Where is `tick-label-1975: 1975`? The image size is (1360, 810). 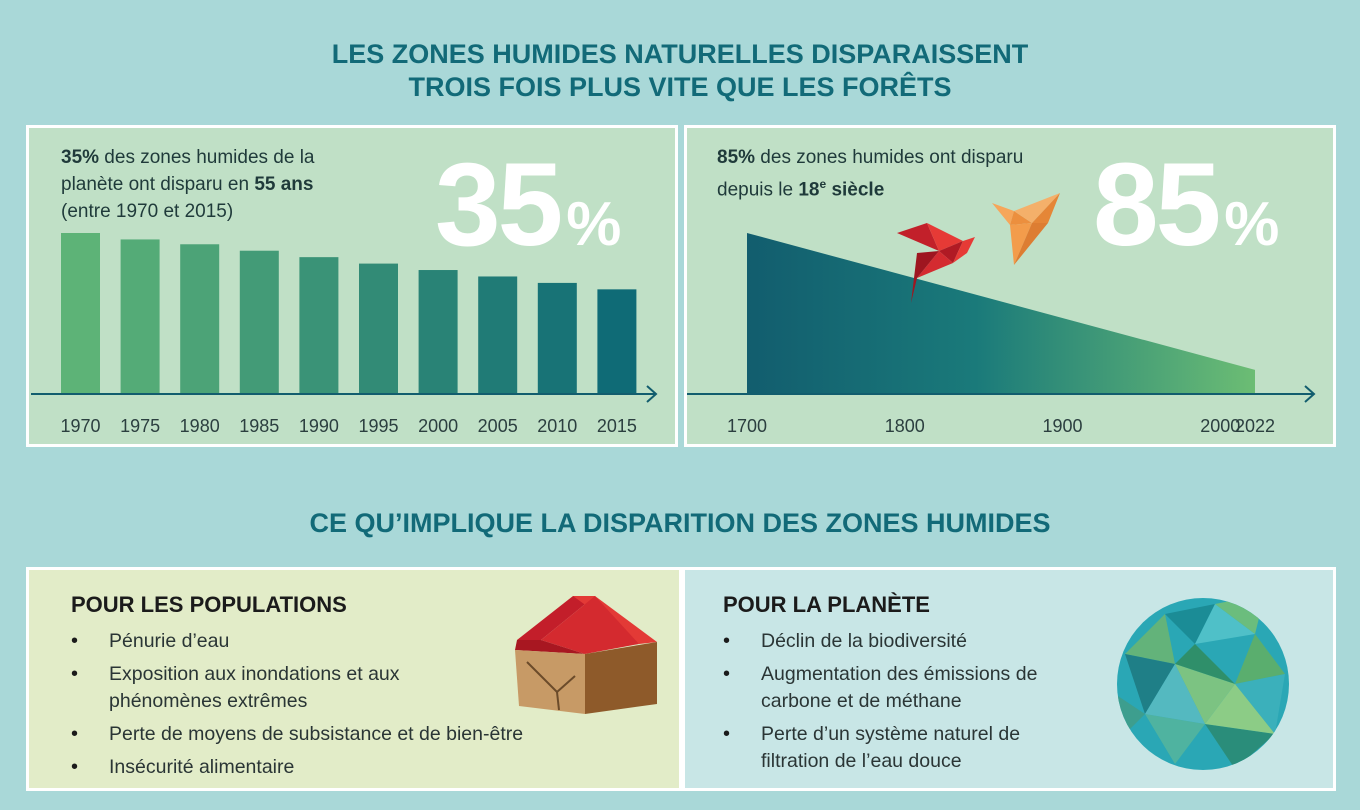 tick-label-1975: 1975 is located at coordinates (140, 426).